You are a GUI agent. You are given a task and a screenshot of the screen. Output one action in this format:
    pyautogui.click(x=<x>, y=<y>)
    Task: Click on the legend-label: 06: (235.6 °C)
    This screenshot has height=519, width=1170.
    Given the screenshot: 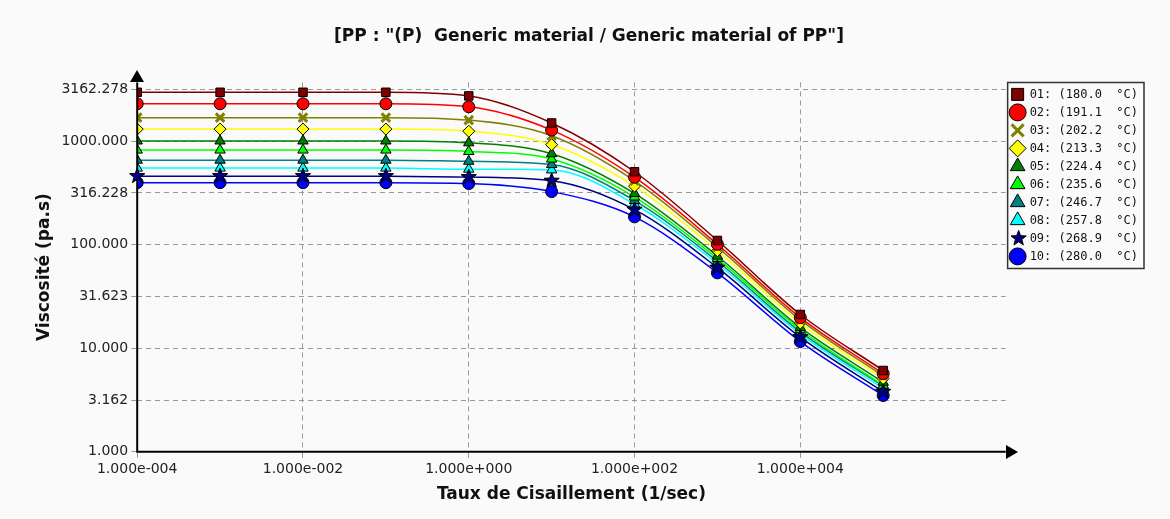 What is the action you would take?
    pyautogui.click(x=1084, y=183)
    